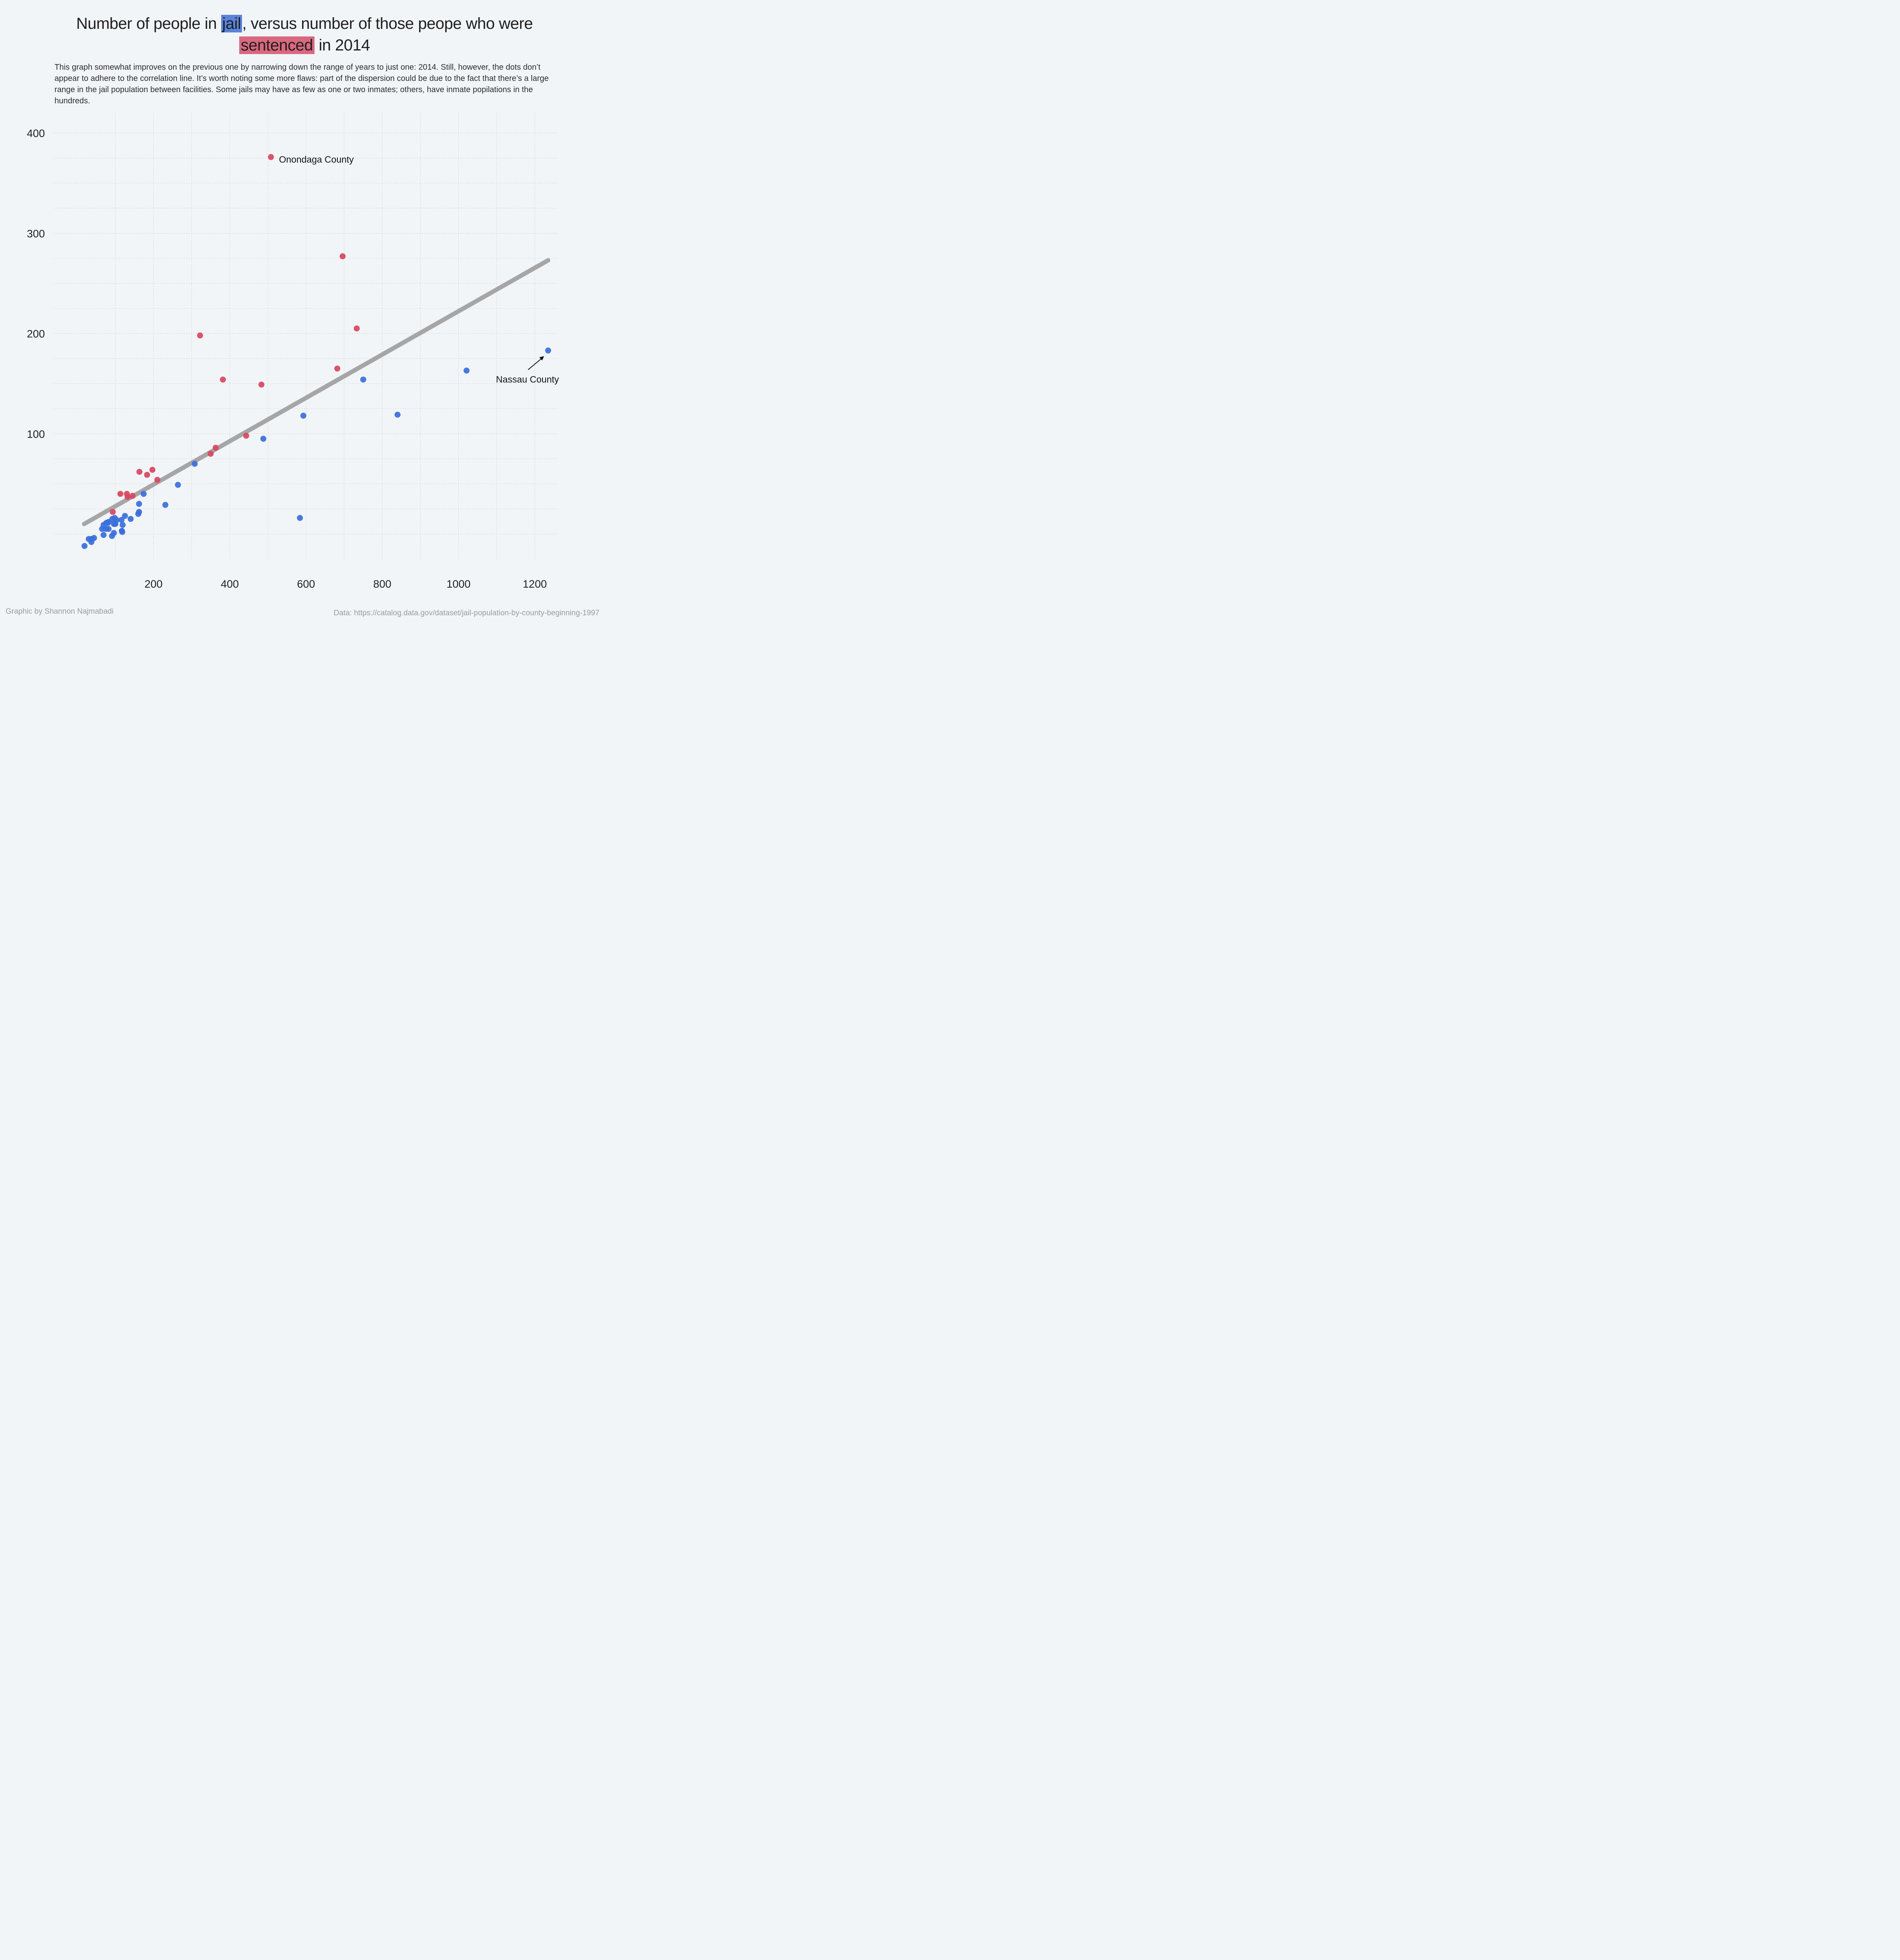 This screenshot has height=1960, width=1900. What do you see at coordinates (458, 584) in the screenshot?
I see `x-tick-label: 1000` at bounding box center [458, 584].